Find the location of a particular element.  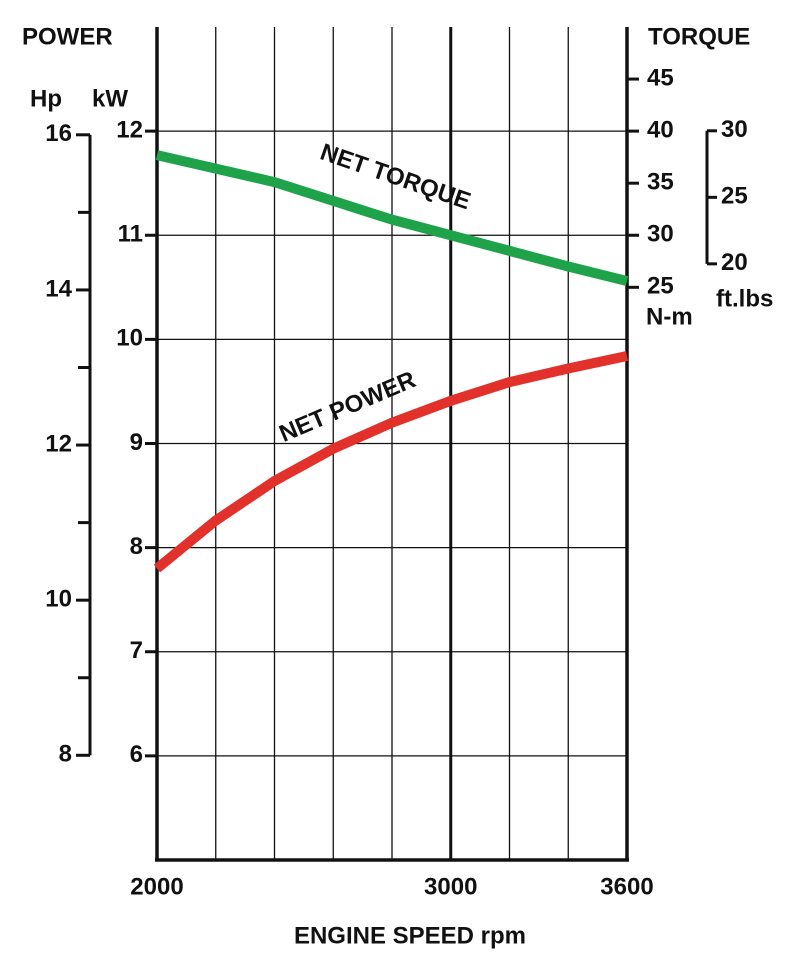

x-tick-label: 3600 is located at coordinates (626, 886).